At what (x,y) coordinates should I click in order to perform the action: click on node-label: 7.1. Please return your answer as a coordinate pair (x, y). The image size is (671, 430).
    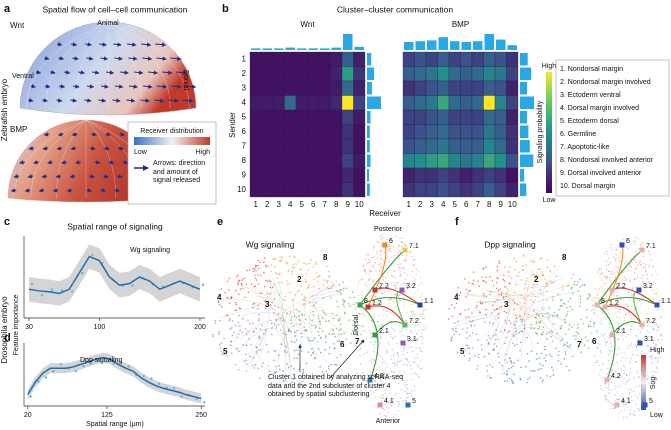
    Looking at the image, I should click on (414, 246).